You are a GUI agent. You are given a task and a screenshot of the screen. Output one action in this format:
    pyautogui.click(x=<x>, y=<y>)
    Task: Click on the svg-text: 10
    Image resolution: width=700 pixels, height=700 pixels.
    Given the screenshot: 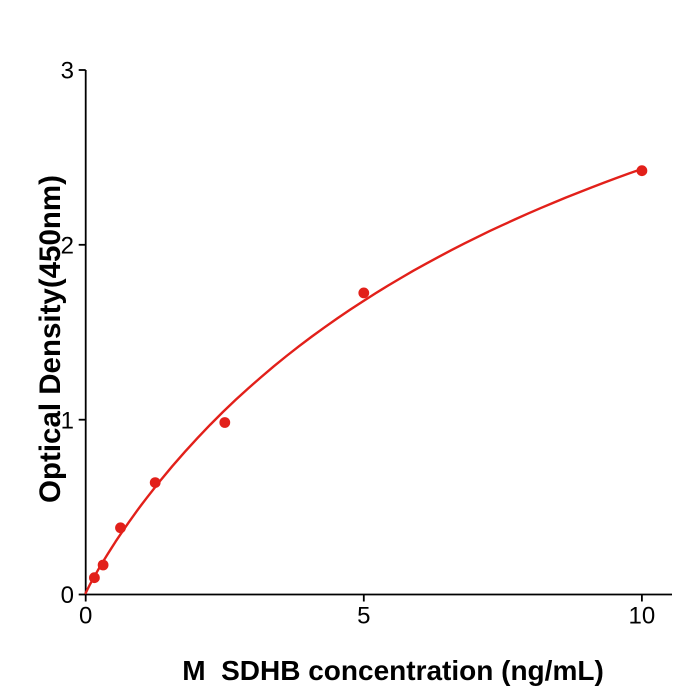 What is the action you would take?
    pyautogui.click(x=642, y=616)
    